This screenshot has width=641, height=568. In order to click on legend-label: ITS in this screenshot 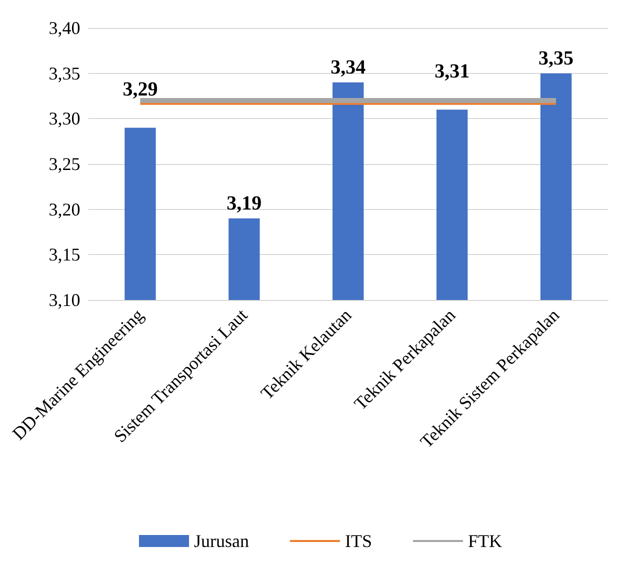, I will do `click(358, 541)`.